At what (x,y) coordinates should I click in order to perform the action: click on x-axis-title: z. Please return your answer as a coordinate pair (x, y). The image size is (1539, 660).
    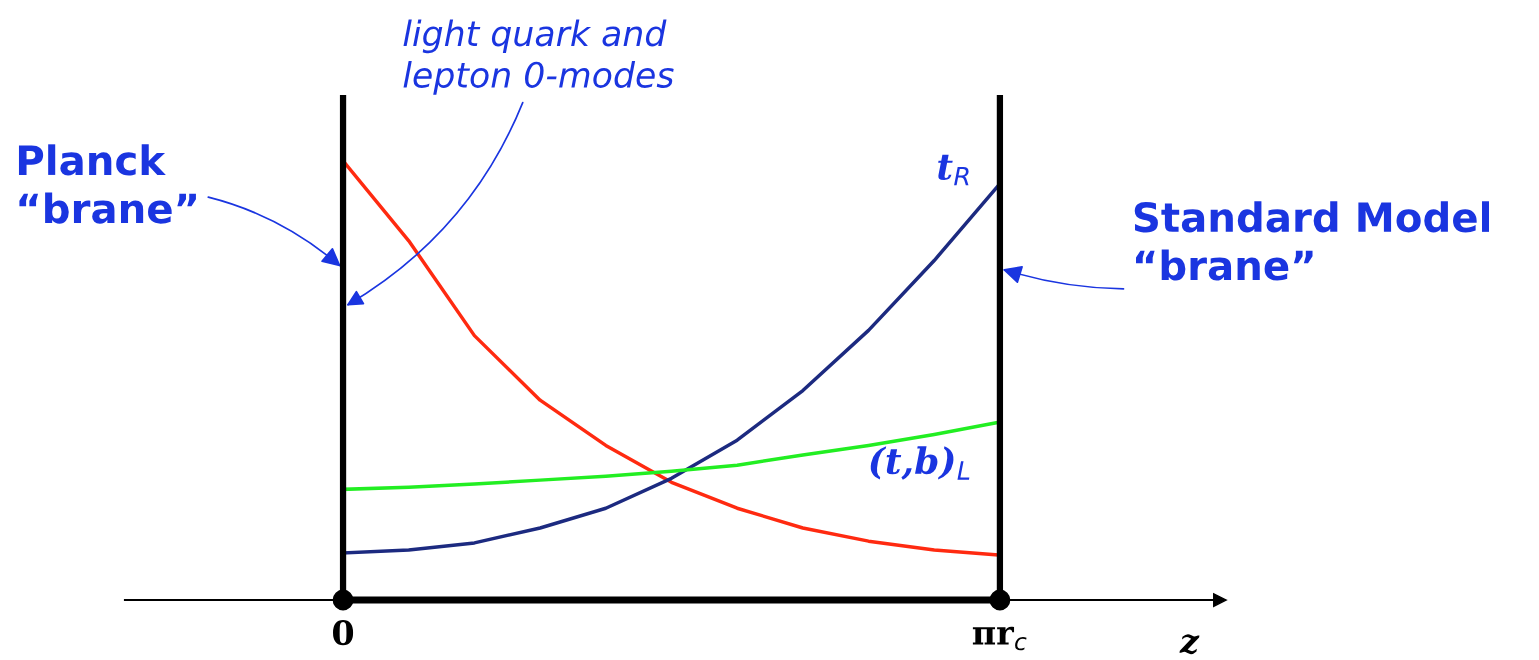
    Looking at the image, I should click on (1189, 644).